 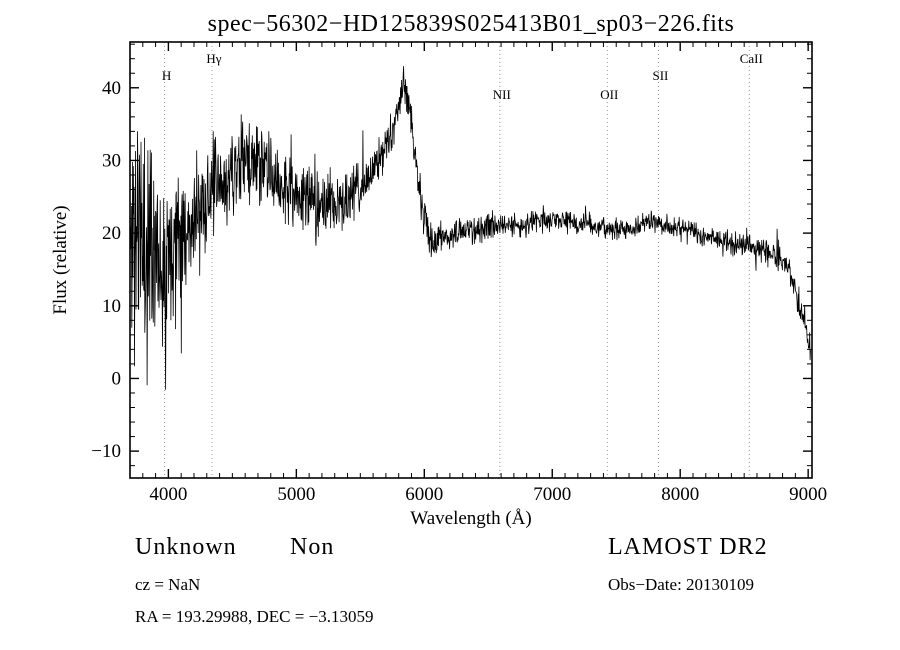 What do you see at coordinates (751, 58) in the screenshot?
I see `spectral-line-label: CaII` at bounding box center [751, 58].